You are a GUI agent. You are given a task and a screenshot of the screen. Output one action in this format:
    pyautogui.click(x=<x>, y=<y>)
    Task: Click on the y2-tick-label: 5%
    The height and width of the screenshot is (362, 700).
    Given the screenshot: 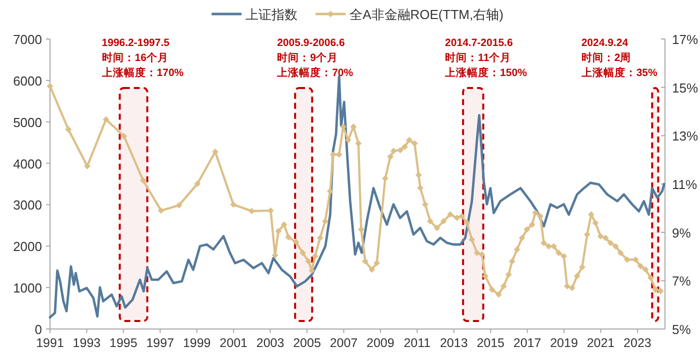 What is the action you would take?
    pyautogui.click(x=682, y=329)
    